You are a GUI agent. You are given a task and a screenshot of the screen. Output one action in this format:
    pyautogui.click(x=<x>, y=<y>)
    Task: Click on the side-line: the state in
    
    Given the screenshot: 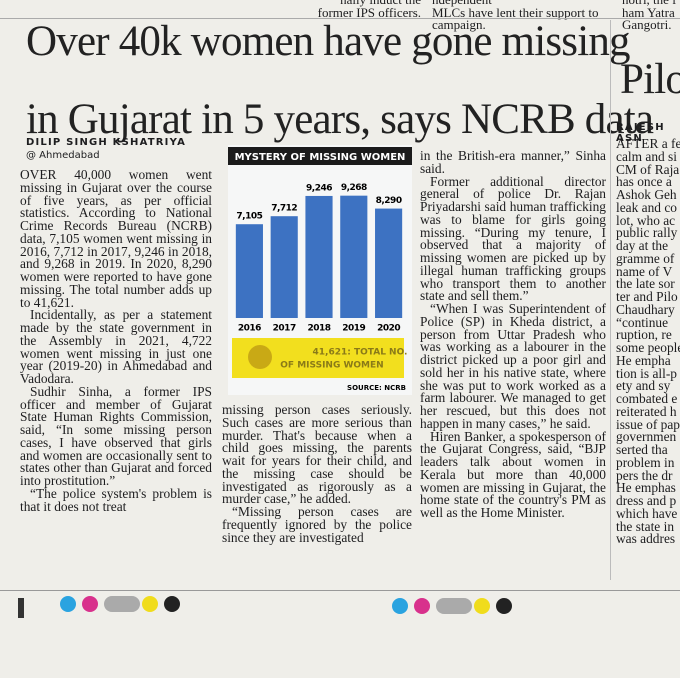 What is the action you would take?
    pyautogui.click(x=645, y=526)
    